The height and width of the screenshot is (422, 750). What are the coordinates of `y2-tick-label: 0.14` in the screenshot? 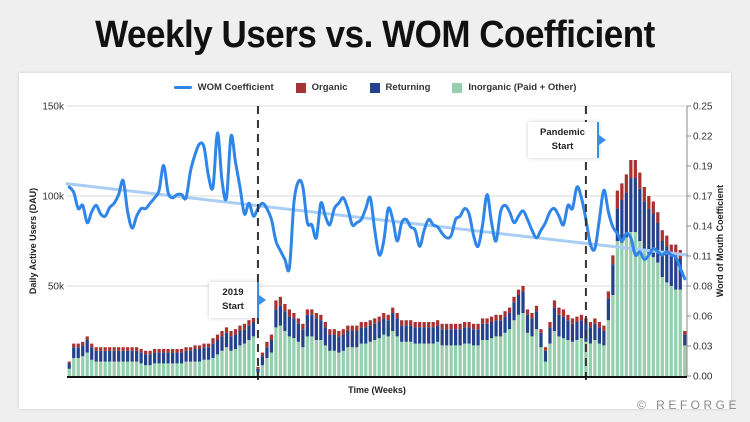 It's located at (703, 227).